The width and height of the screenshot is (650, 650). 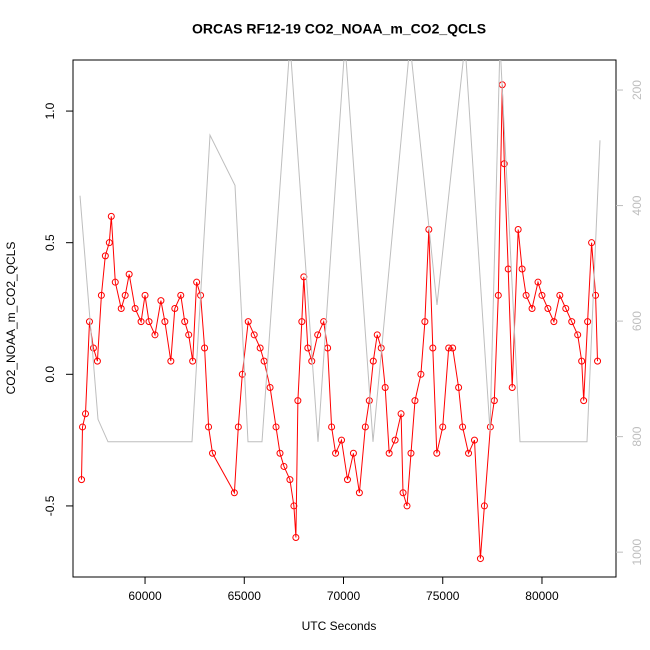 I want to click on y-tick-label: 0.0, so click(x=50, y=374).